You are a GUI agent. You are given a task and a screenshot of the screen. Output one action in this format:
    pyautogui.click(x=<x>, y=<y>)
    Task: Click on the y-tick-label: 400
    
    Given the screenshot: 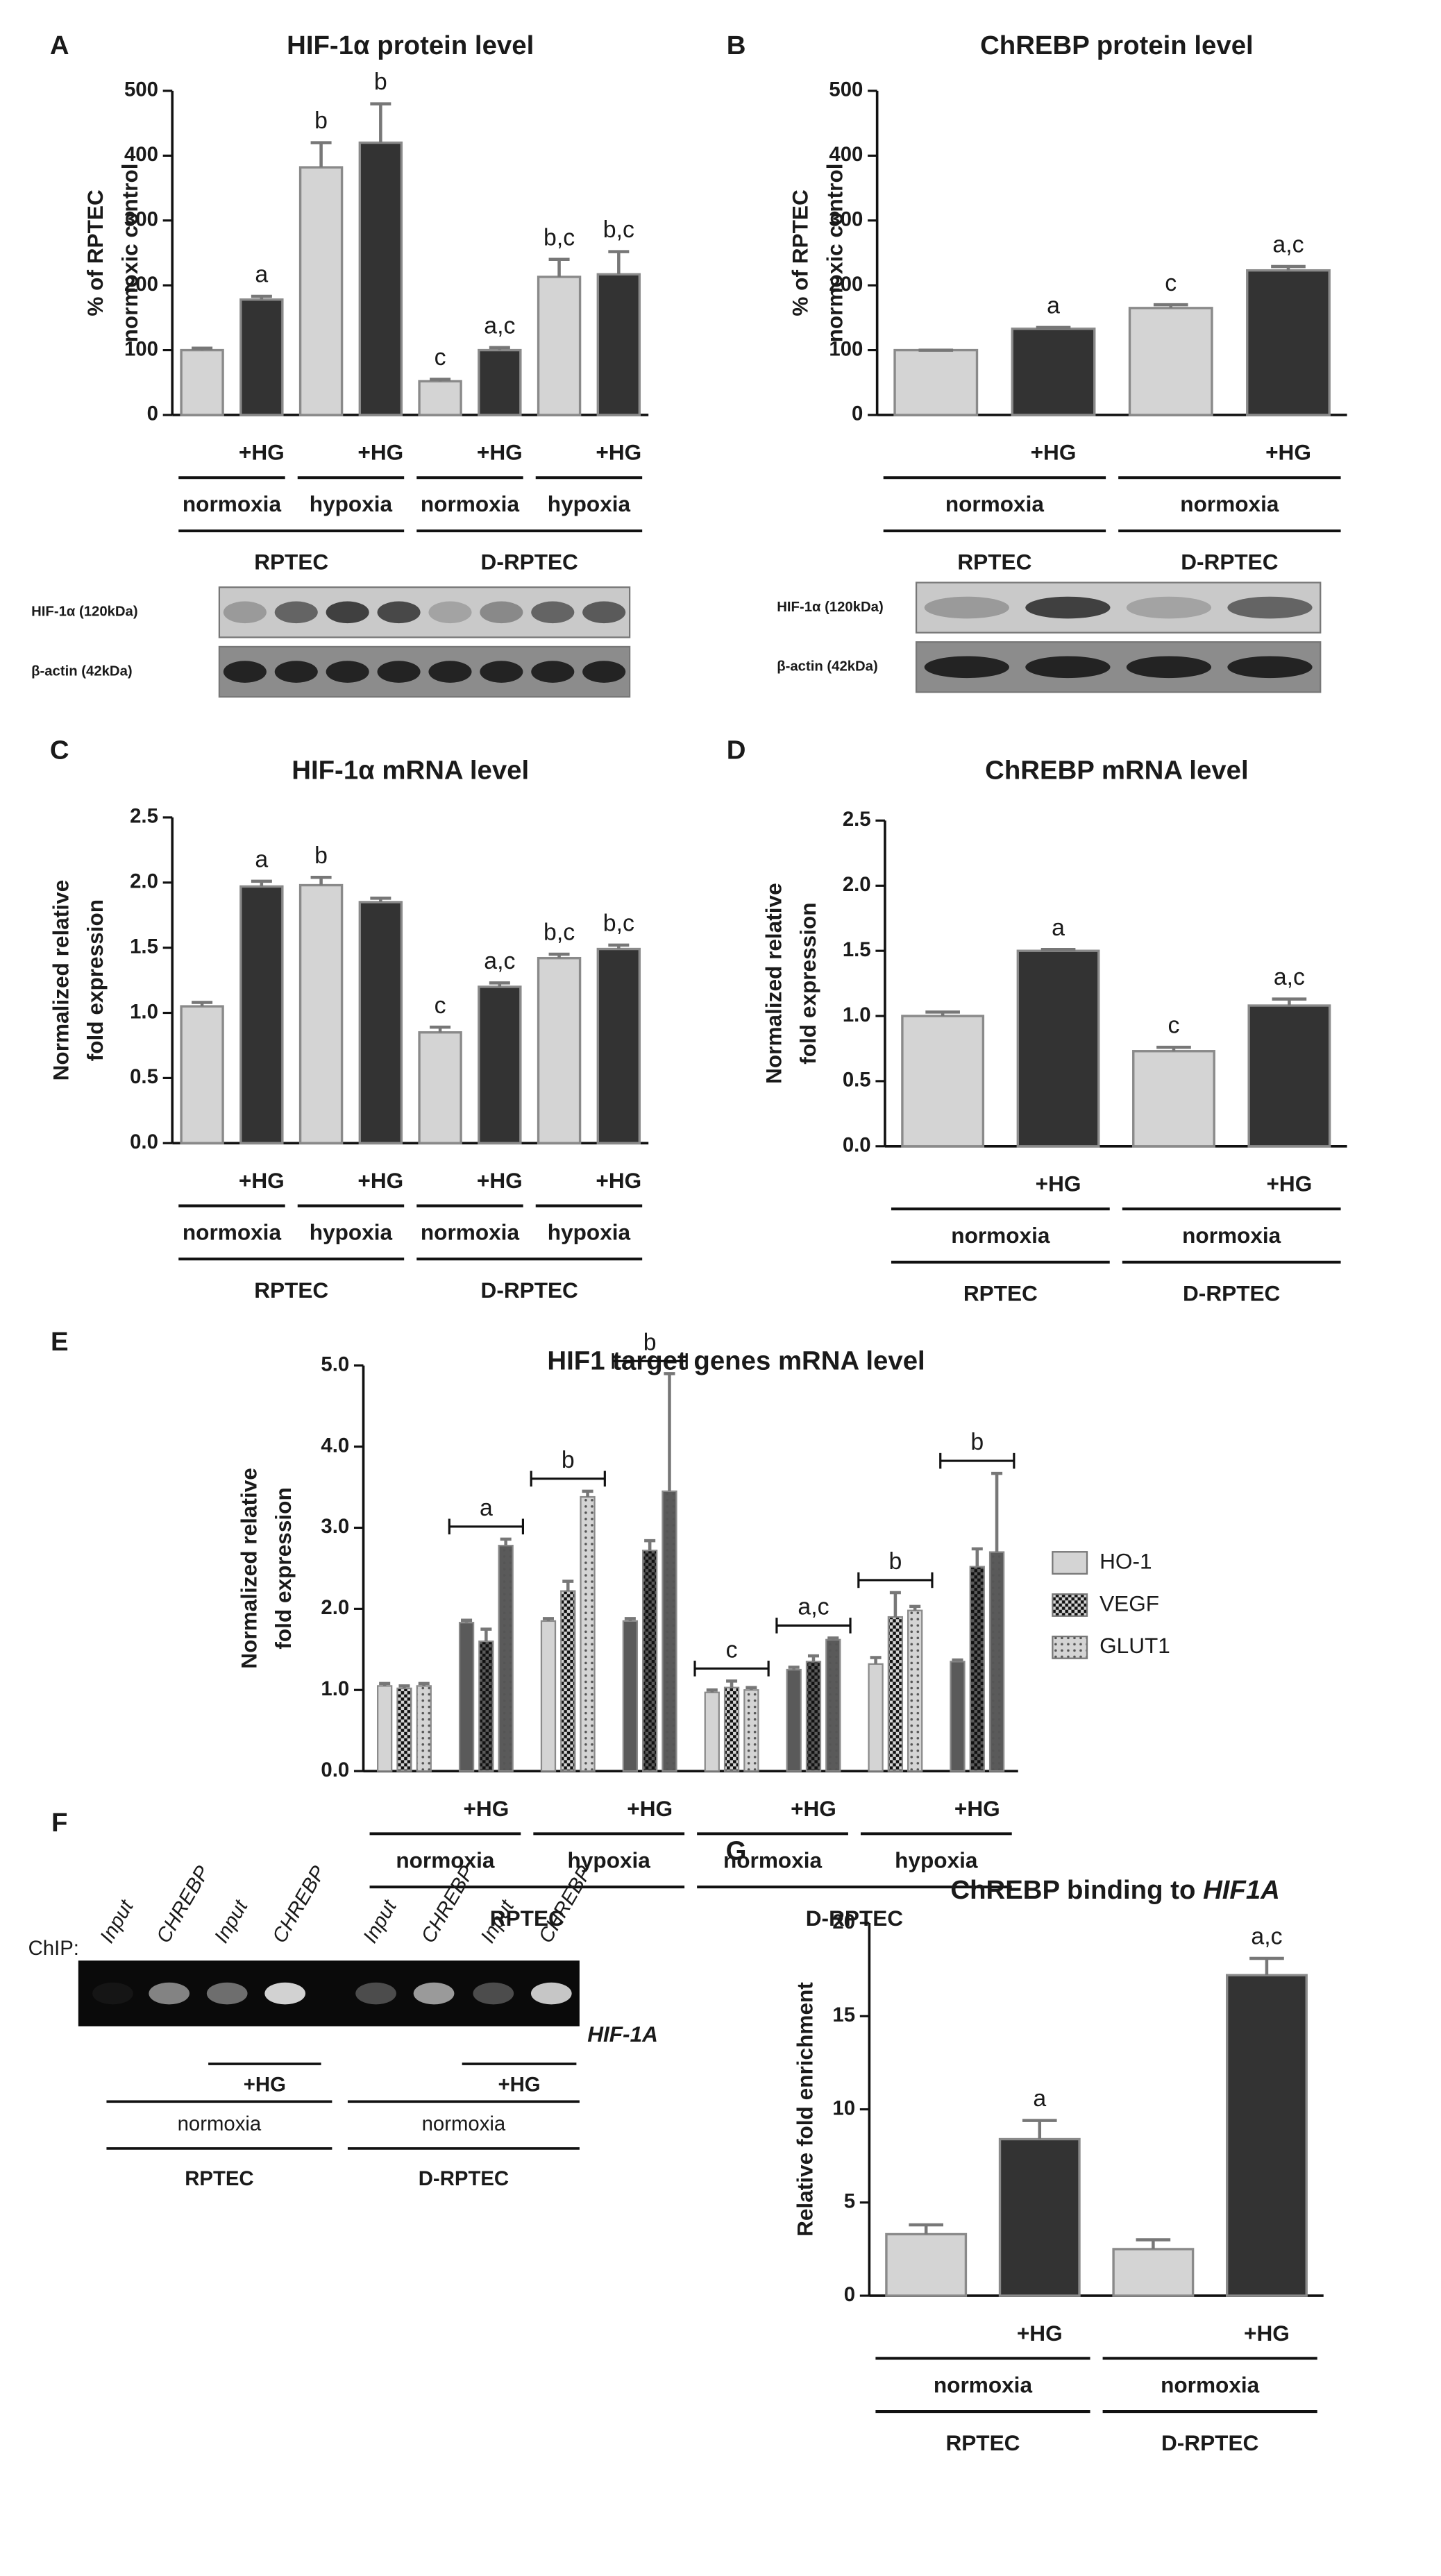 What is the action you would take?
    pyautogui.click(x=141, y=154)
    